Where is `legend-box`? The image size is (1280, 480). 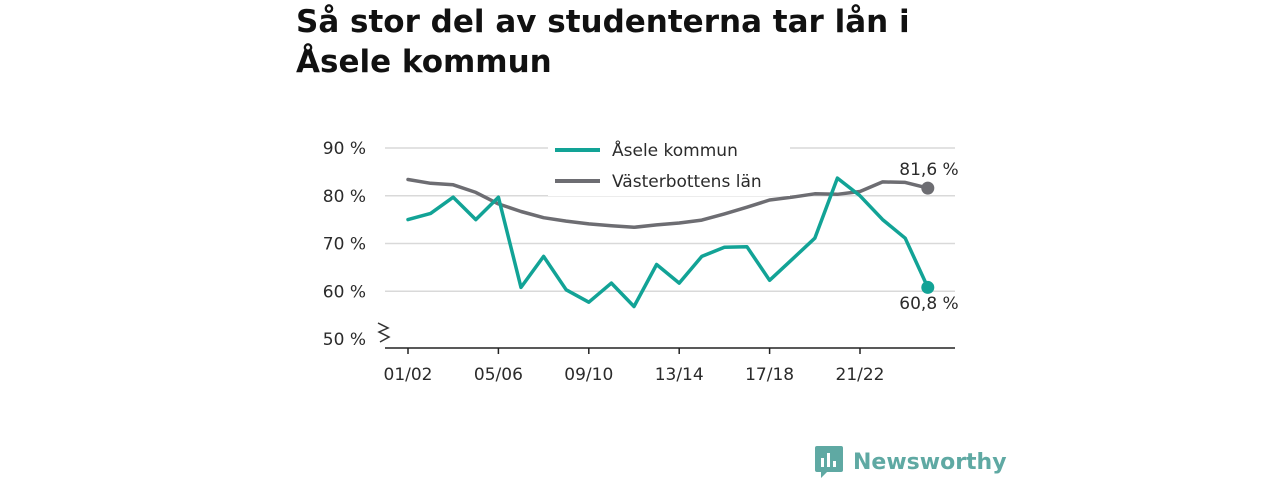 legend-box is located at coordinates (669, 165).